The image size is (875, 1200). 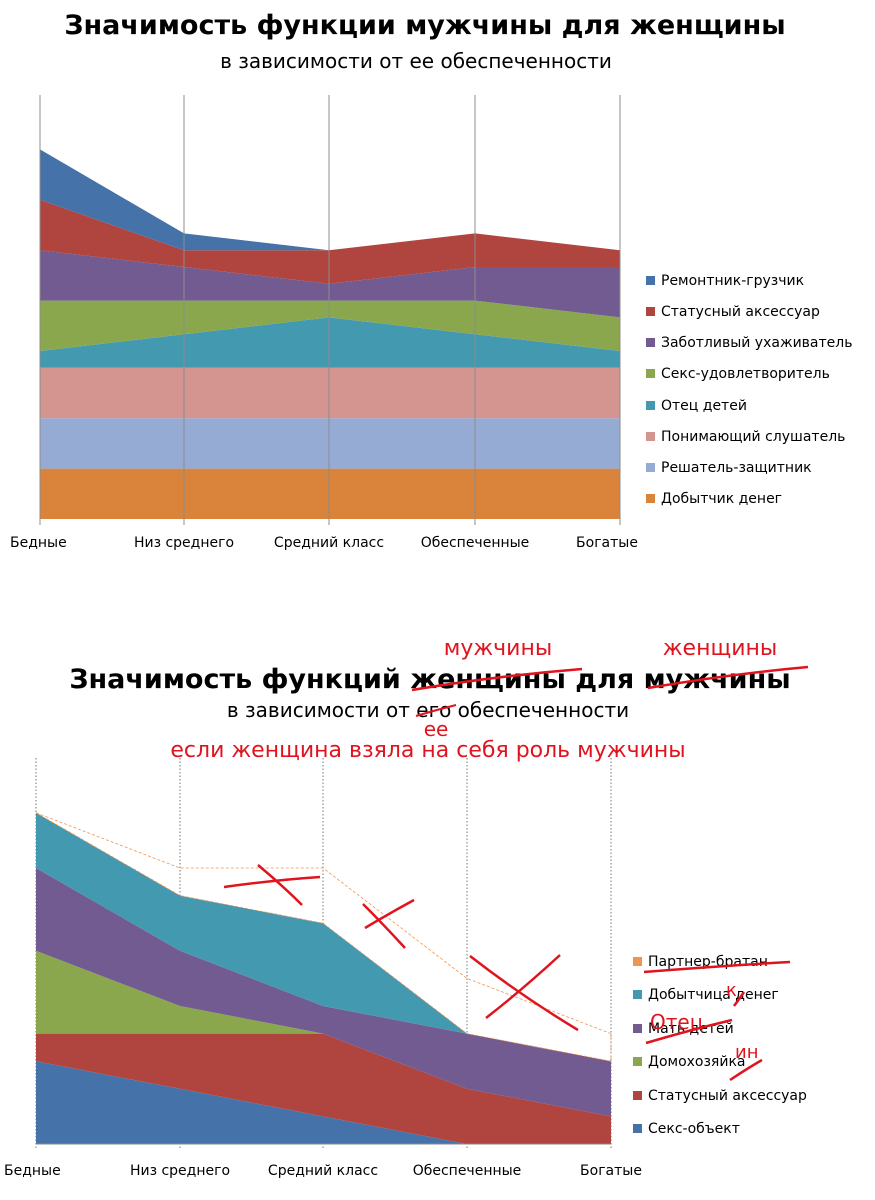 I want to click on legend-label-2: Решатель-защитник, so click(x=736, y=468).